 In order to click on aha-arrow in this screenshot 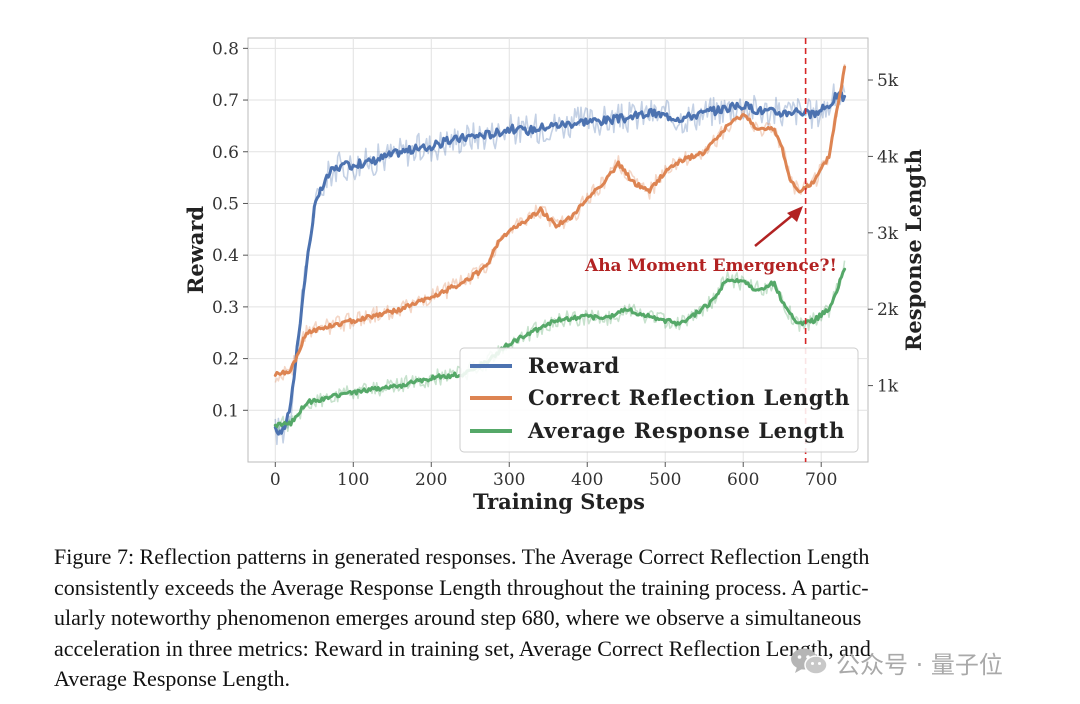, I will do `click(778, 226)`.